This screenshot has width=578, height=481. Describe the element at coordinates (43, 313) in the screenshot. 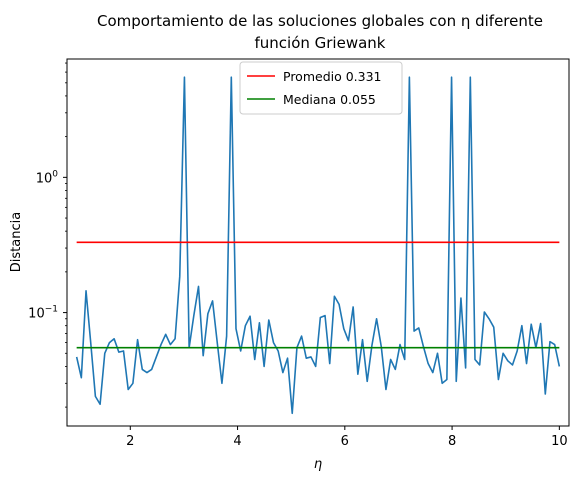

I see `y-tick-label-1: 10⁻¹` at that location.